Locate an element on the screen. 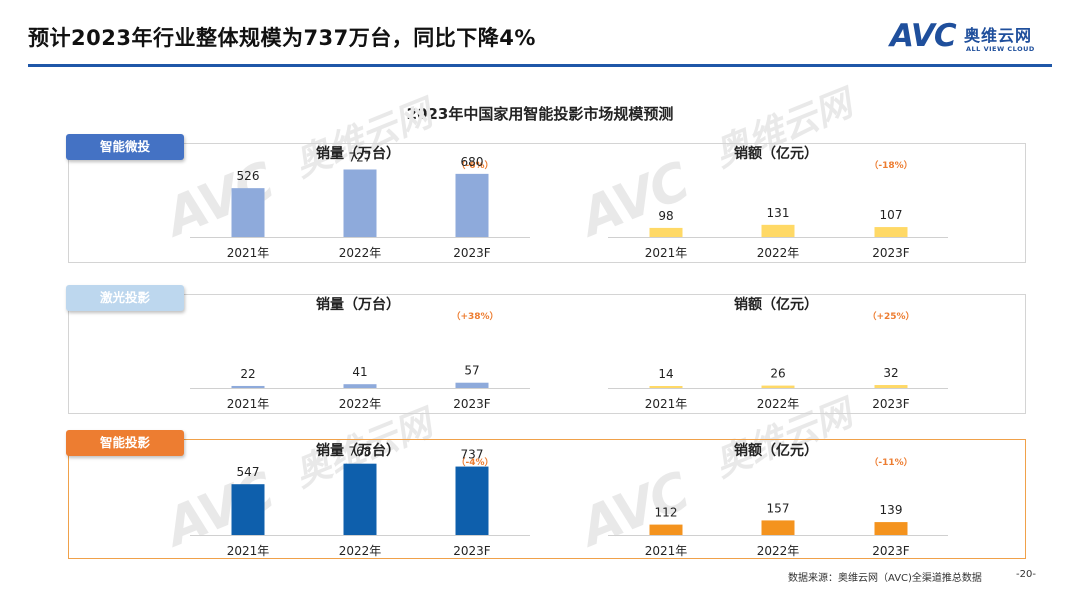 Image resolution: width=1080 pixels, height=608 pixels. brand-logo: AVC 奥维云网 ALL VIEW CLOUD is located at coordinates (975, 38).